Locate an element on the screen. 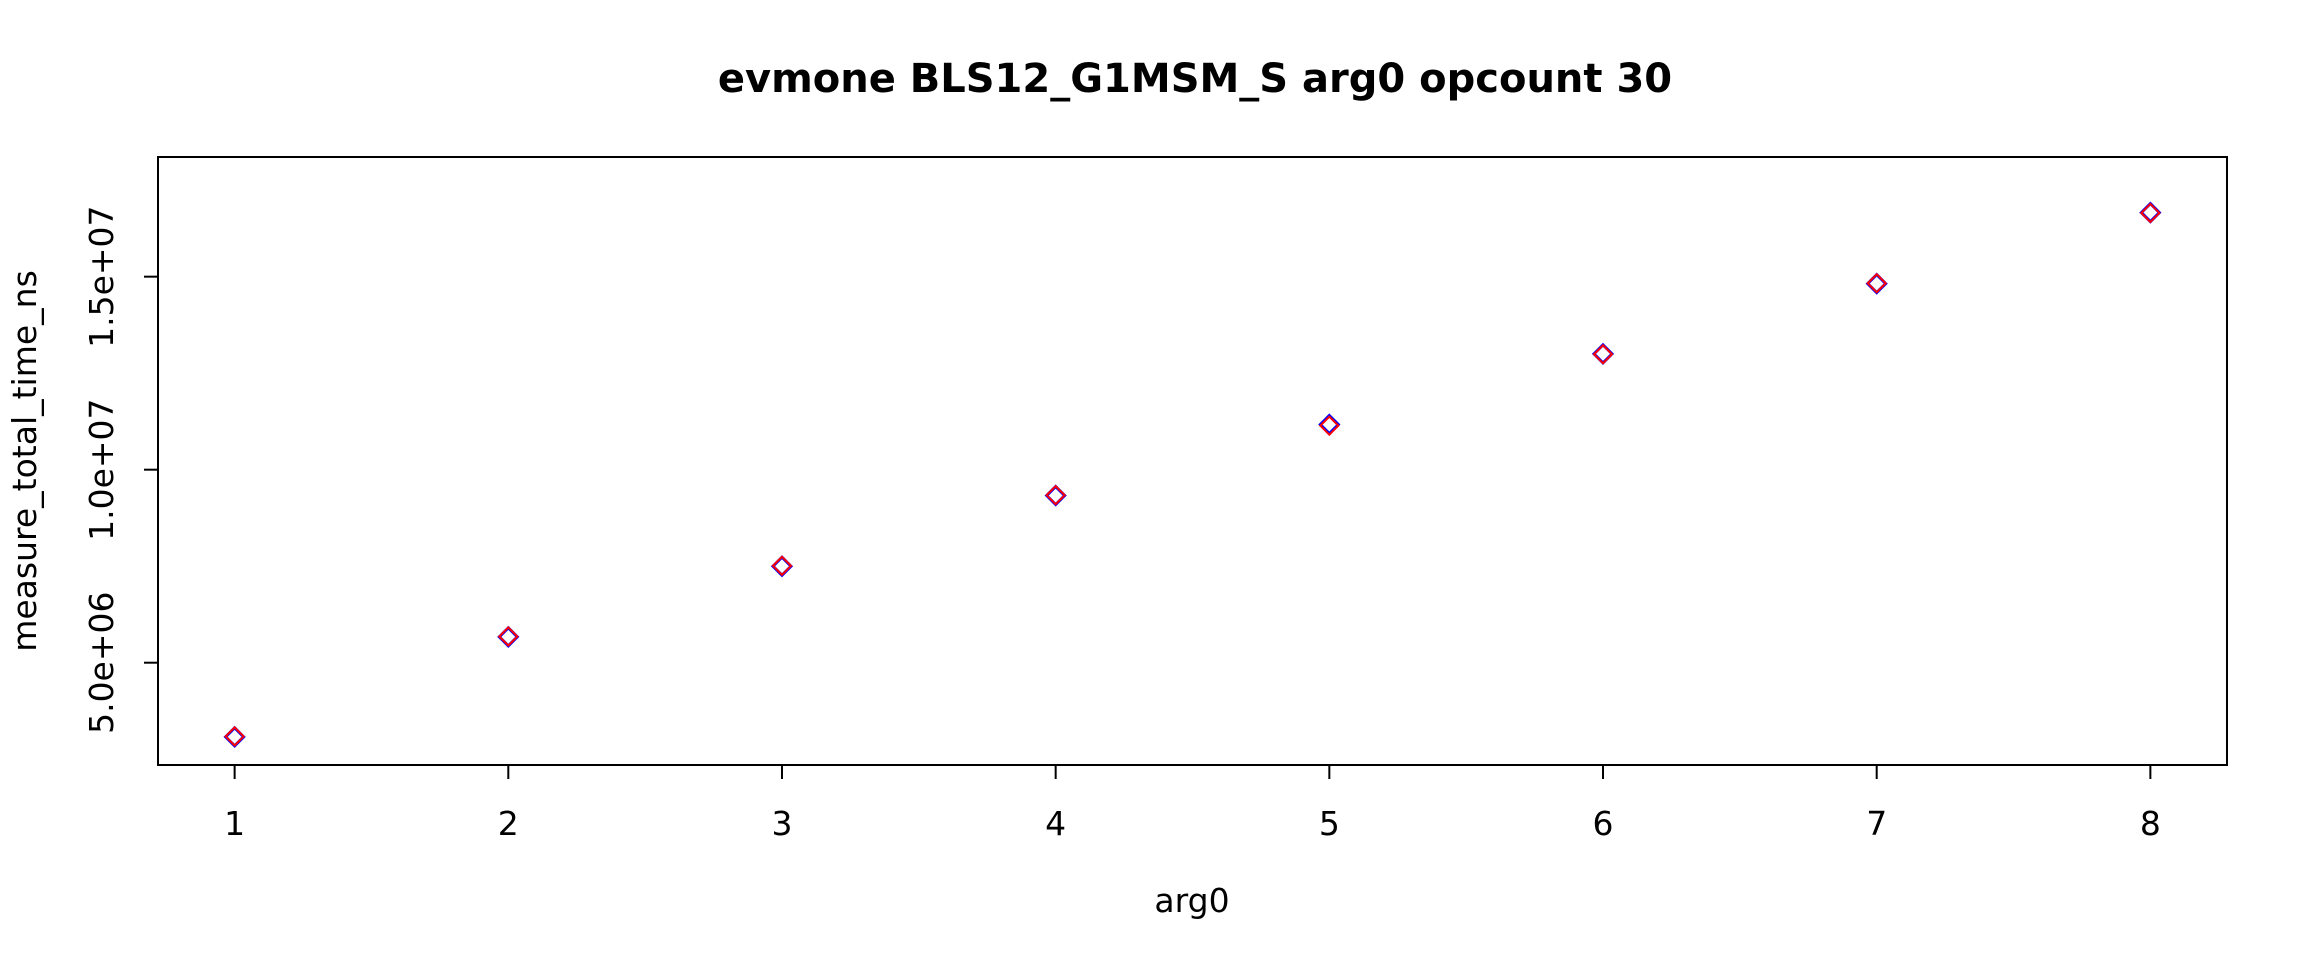  y-tick-label: 1.5e+07 is located at coordinates (101, 276).